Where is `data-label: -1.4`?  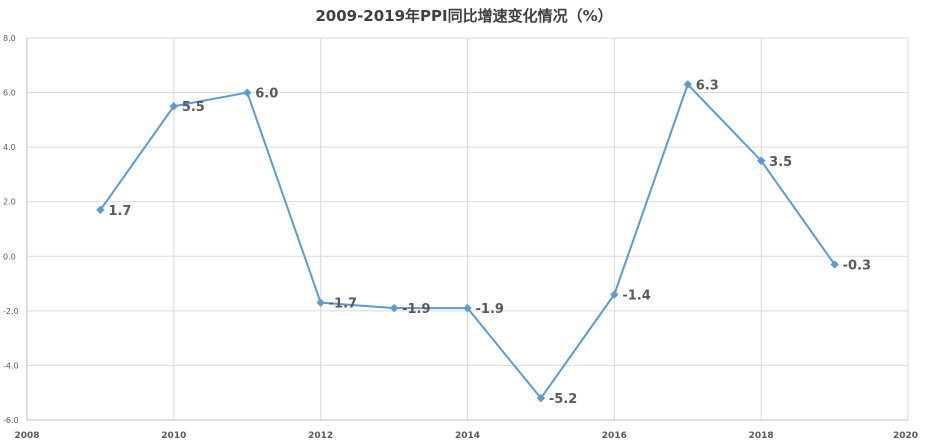
data-label: -1.4 is located at coordinates (636, 295).